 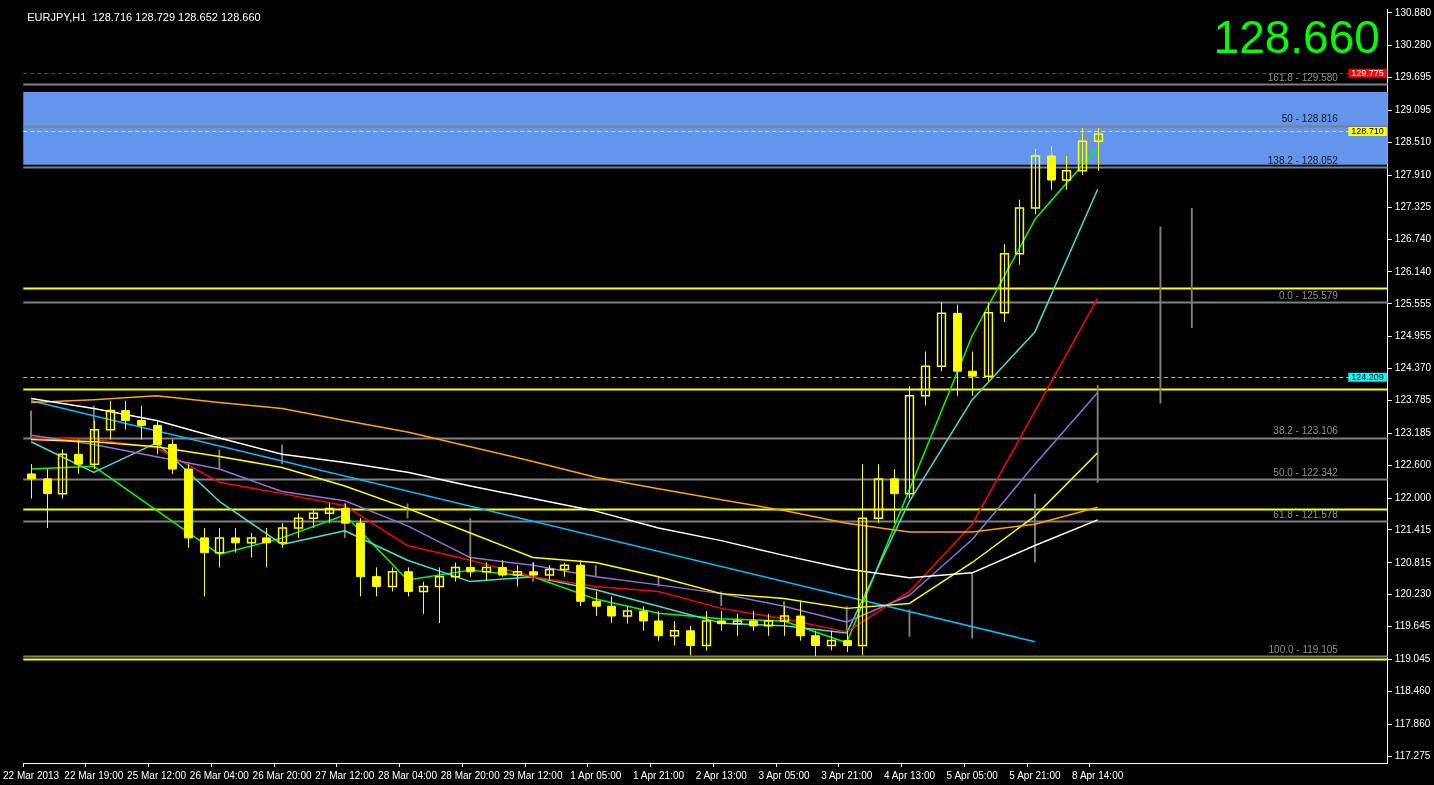 What do you see at coordinates (282, 775) in the screenshot?
I see `x-tick-label: 26 Mar 20:00` at bounding box center [282, 775].